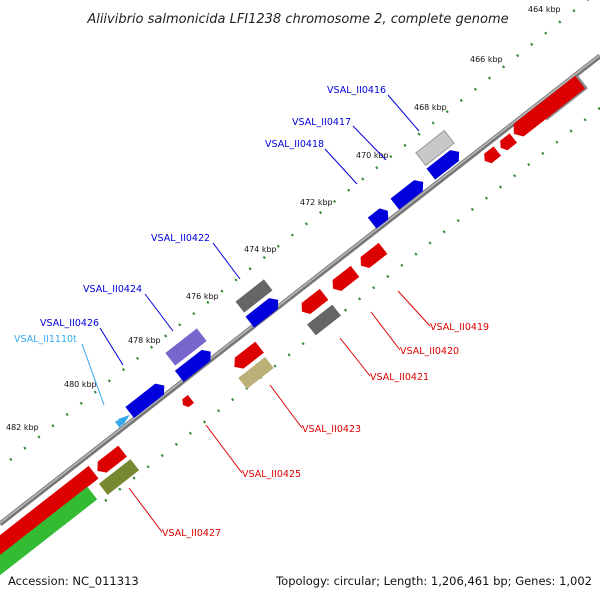  I want to click on gene-label: VSAL_II0417, so click(321, 122).